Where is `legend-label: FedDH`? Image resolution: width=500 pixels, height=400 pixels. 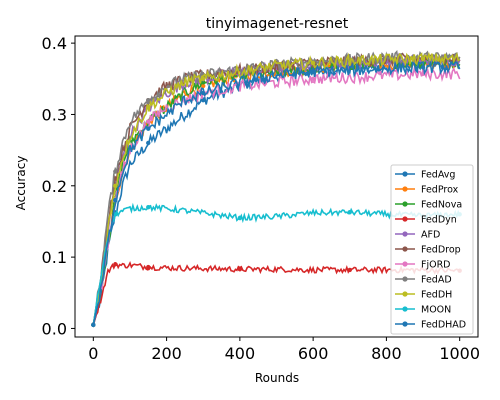 legend-label: FedDH is located at coordinates (436, 295).